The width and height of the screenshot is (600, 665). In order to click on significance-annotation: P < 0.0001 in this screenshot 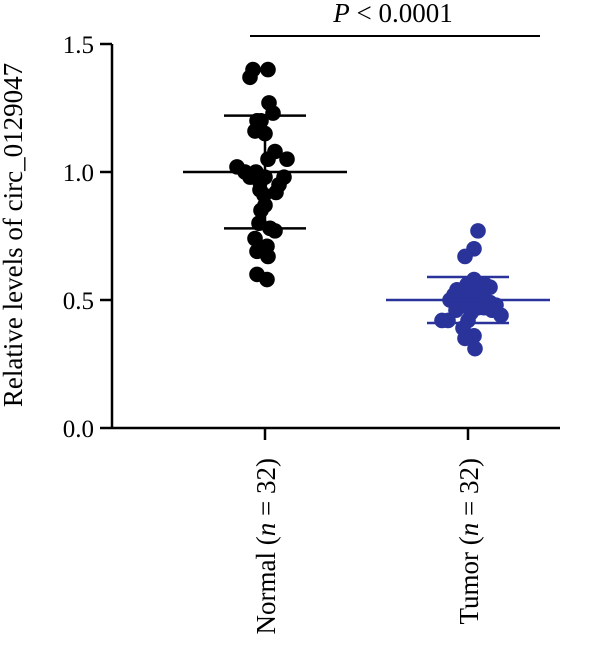, I will do `click(395, 18)`.